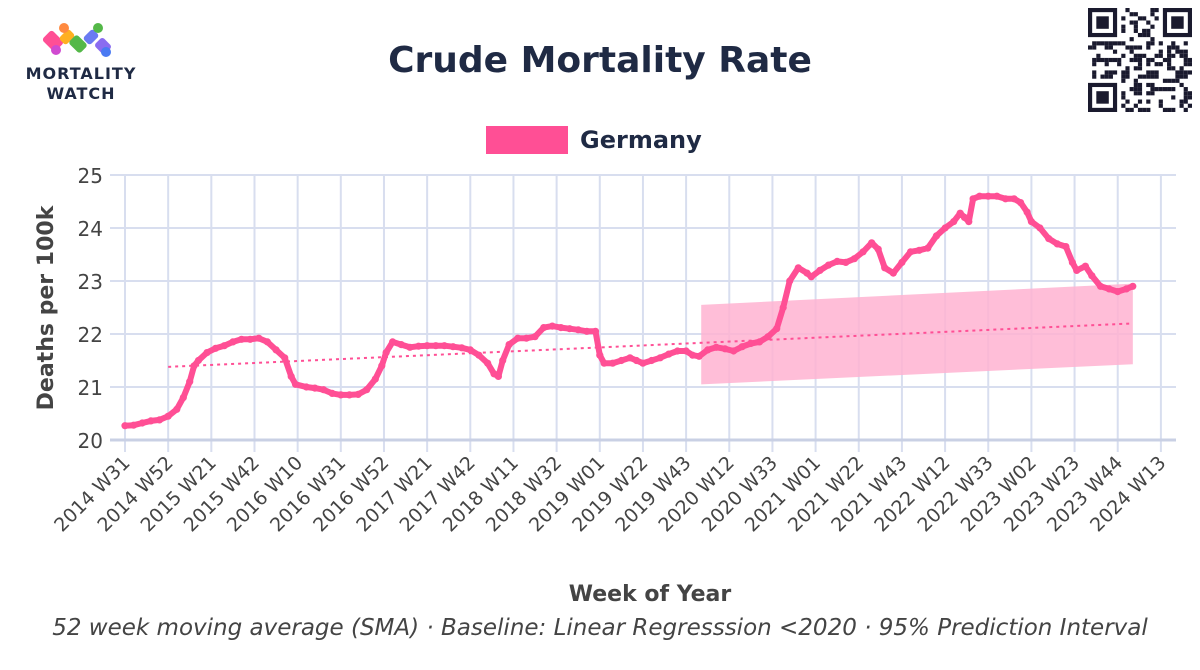 The image size is (1200, 670). I want to click on chart-title: Crude Mortality Rate, so click(600, 60).